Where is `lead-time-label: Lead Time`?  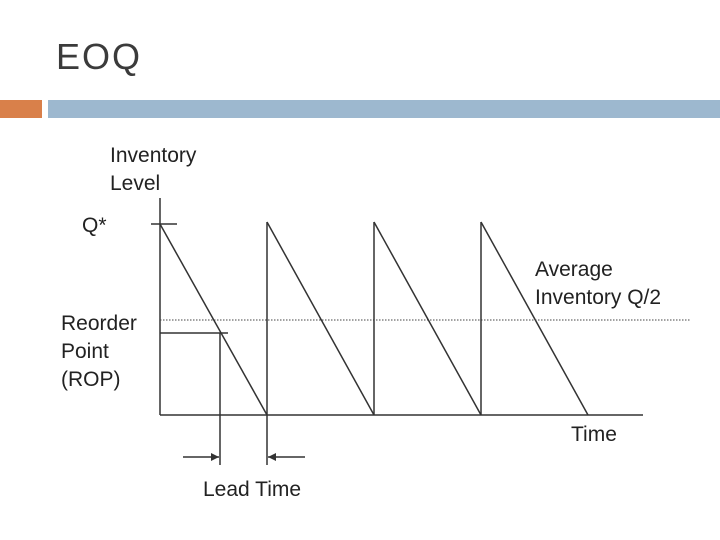 lead-time-label: Lead Time is located at coordinates (252, 489).